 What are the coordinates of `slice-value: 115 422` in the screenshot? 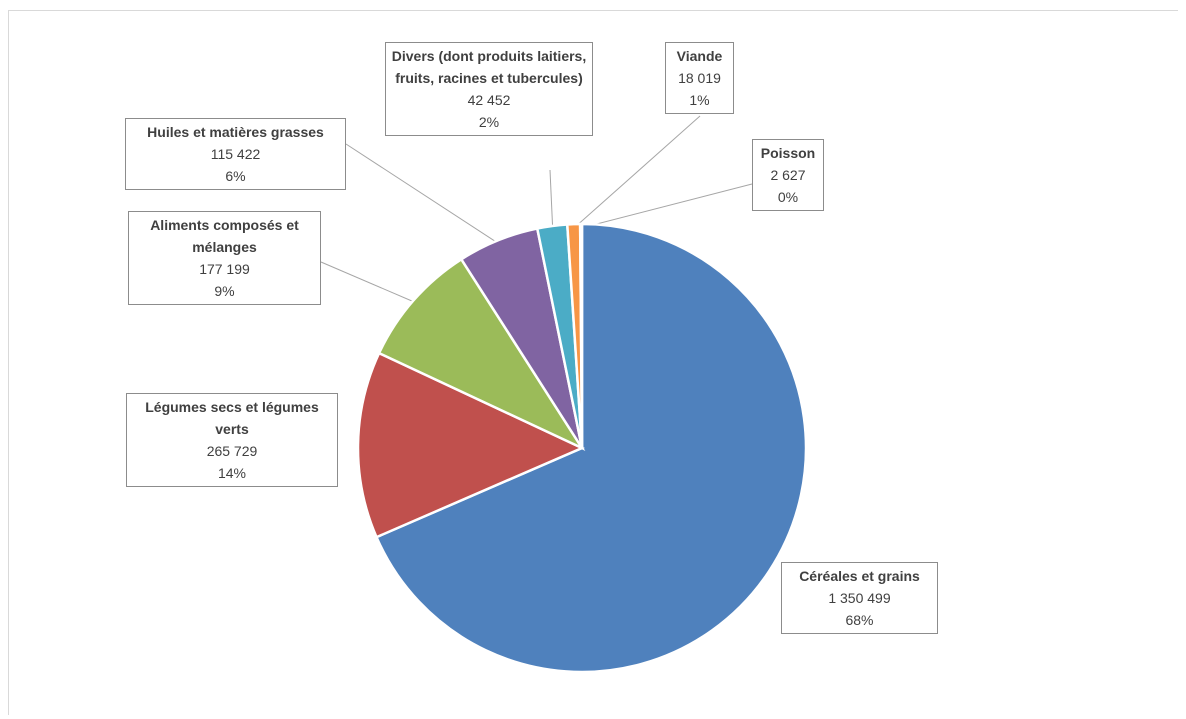 It's located at (235, 154).